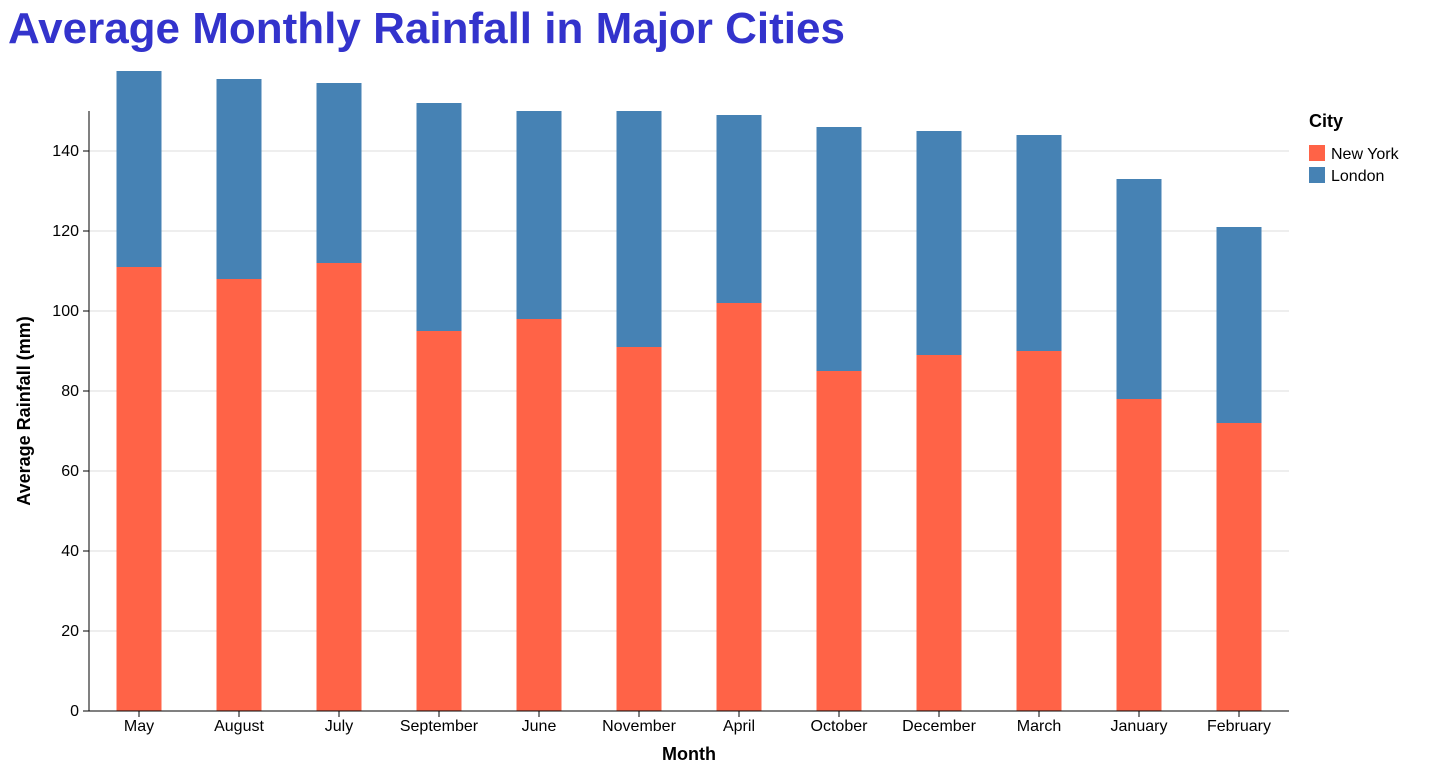 The width and height of the screenshot is (1452, 774). What do you see at coordinates (70, 471) in the screenshot?
I see `y-tick-label: 60` at bounding box center [70, 471].